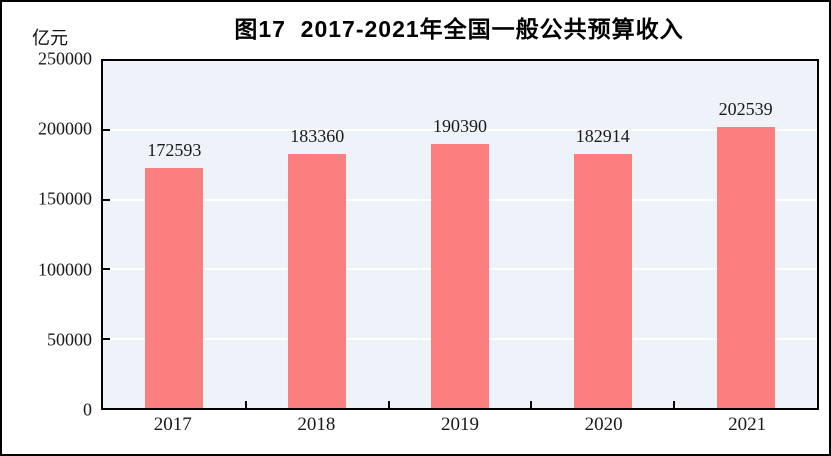 The height and width of the screenshot is (456, 831). What do you see at coordinates (47, 228) in the screenshot?
I see `y-axis-tick-labels: 0 50000 100000 150000 200000 250000` at bounding box center [47, 228].